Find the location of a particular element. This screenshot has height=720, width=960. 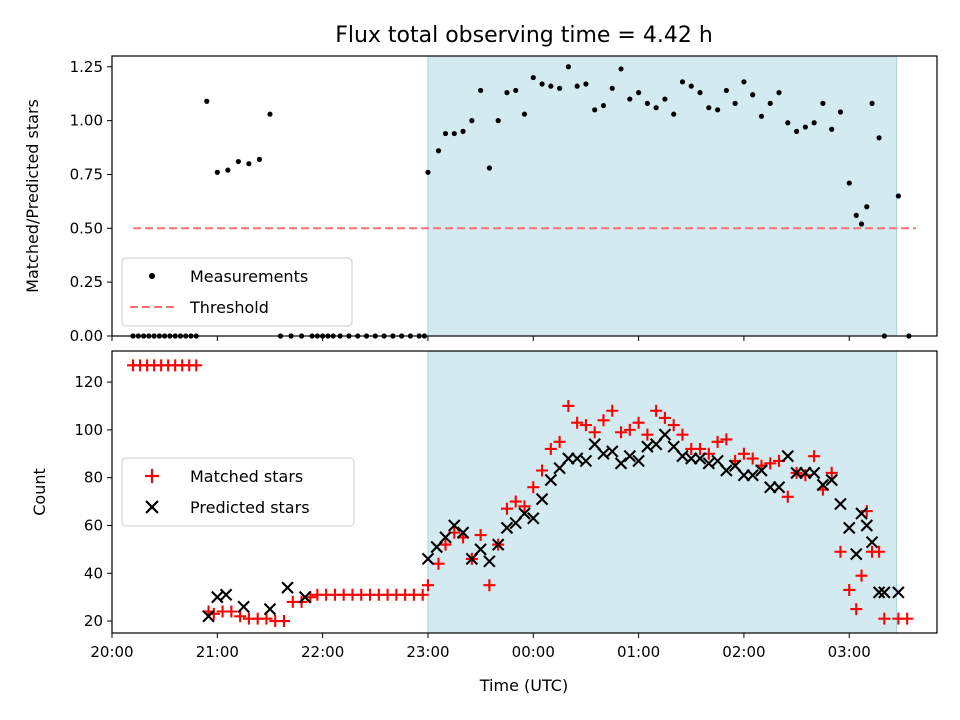

top-ytick-label: 1.00 is located at coordinates (86, 121).